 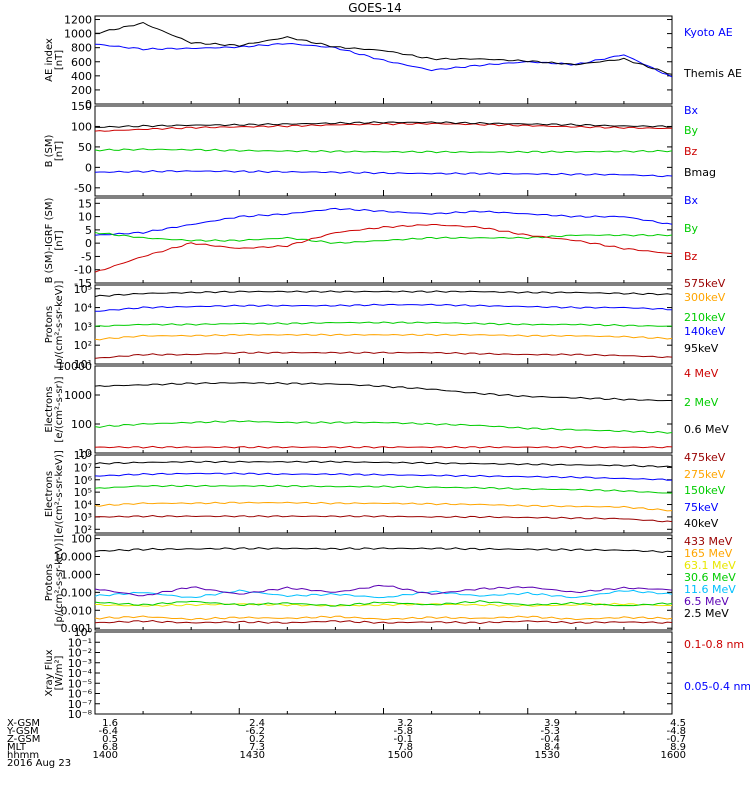 What do you see at coordinates (83, 283) in the screenshot?
I see `y-tick-label: -15` at bounding box center [83, 283].